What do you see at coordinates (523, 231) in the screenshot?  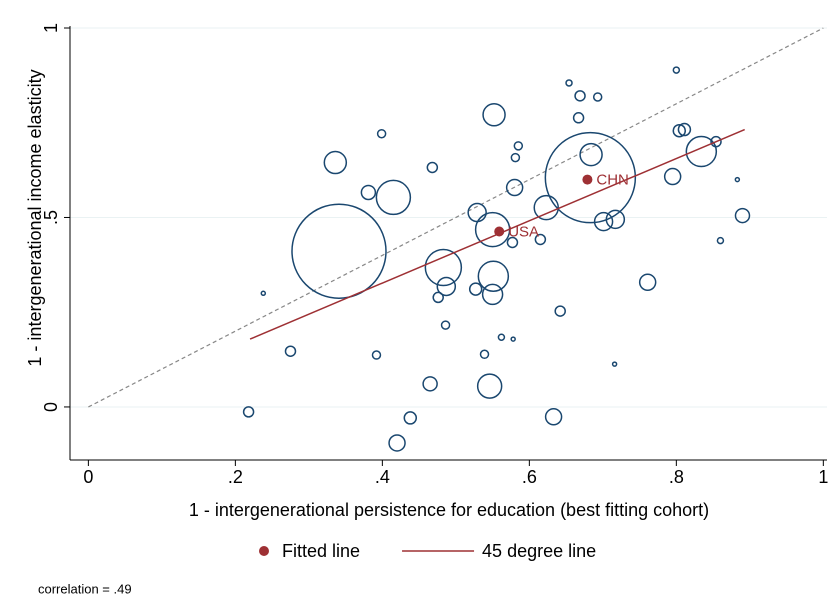 I see `point-label: USA` at bounding box center [523, 231].